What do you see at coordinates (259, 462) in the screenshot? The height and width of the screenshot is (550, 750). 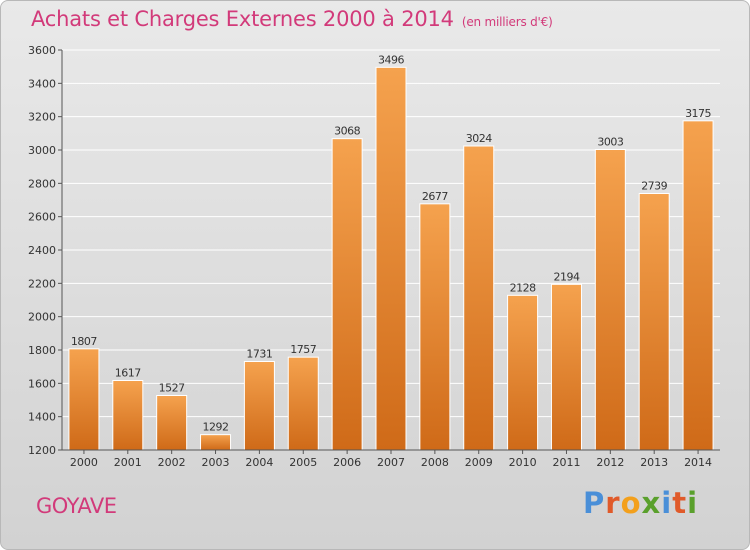 I see `x-tick-label-2004: 2004` at bounding box center [259, 462].